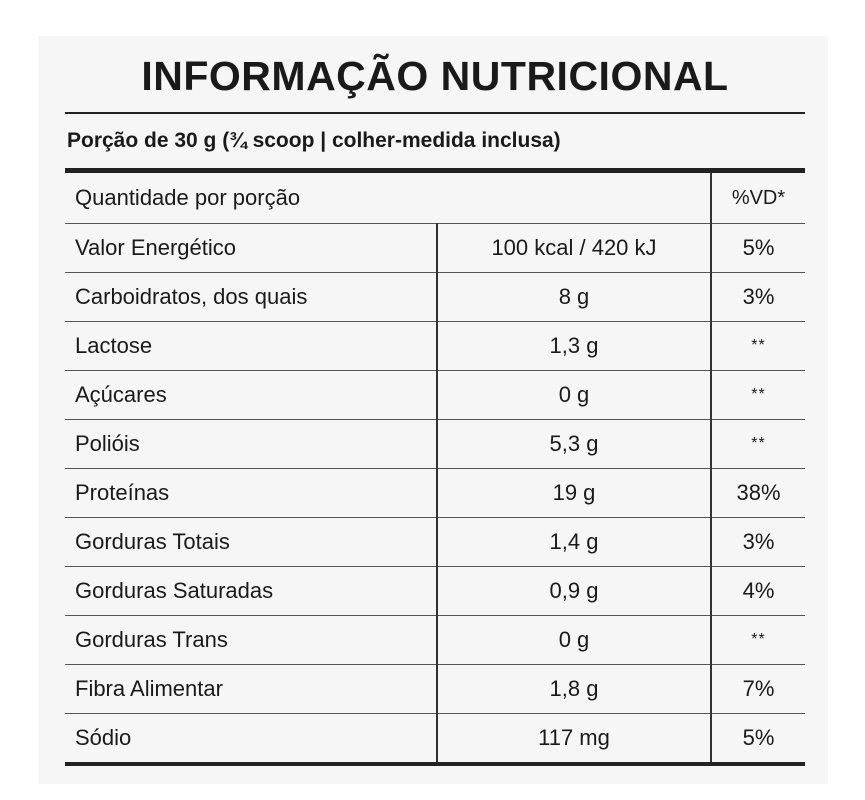  What do you see at coordinates (435, 764) in the screenshot?
I see `table-bottom-rule` at bounding box center [435, 764].